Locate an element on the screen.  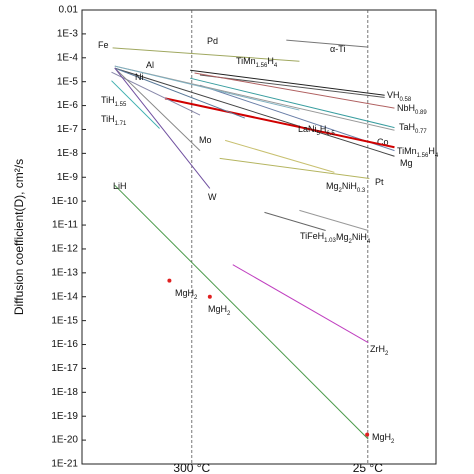
series-label: NbH0.89 is located at coordinates (412, 109).